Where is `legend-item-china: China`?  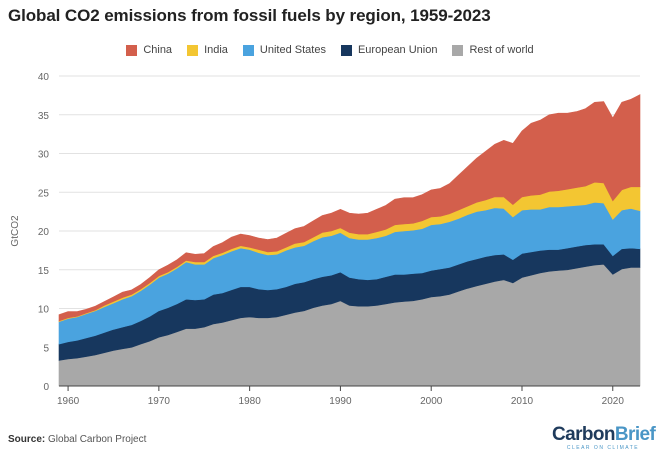
legend-item-china: China is located at coordinates (149, 50).